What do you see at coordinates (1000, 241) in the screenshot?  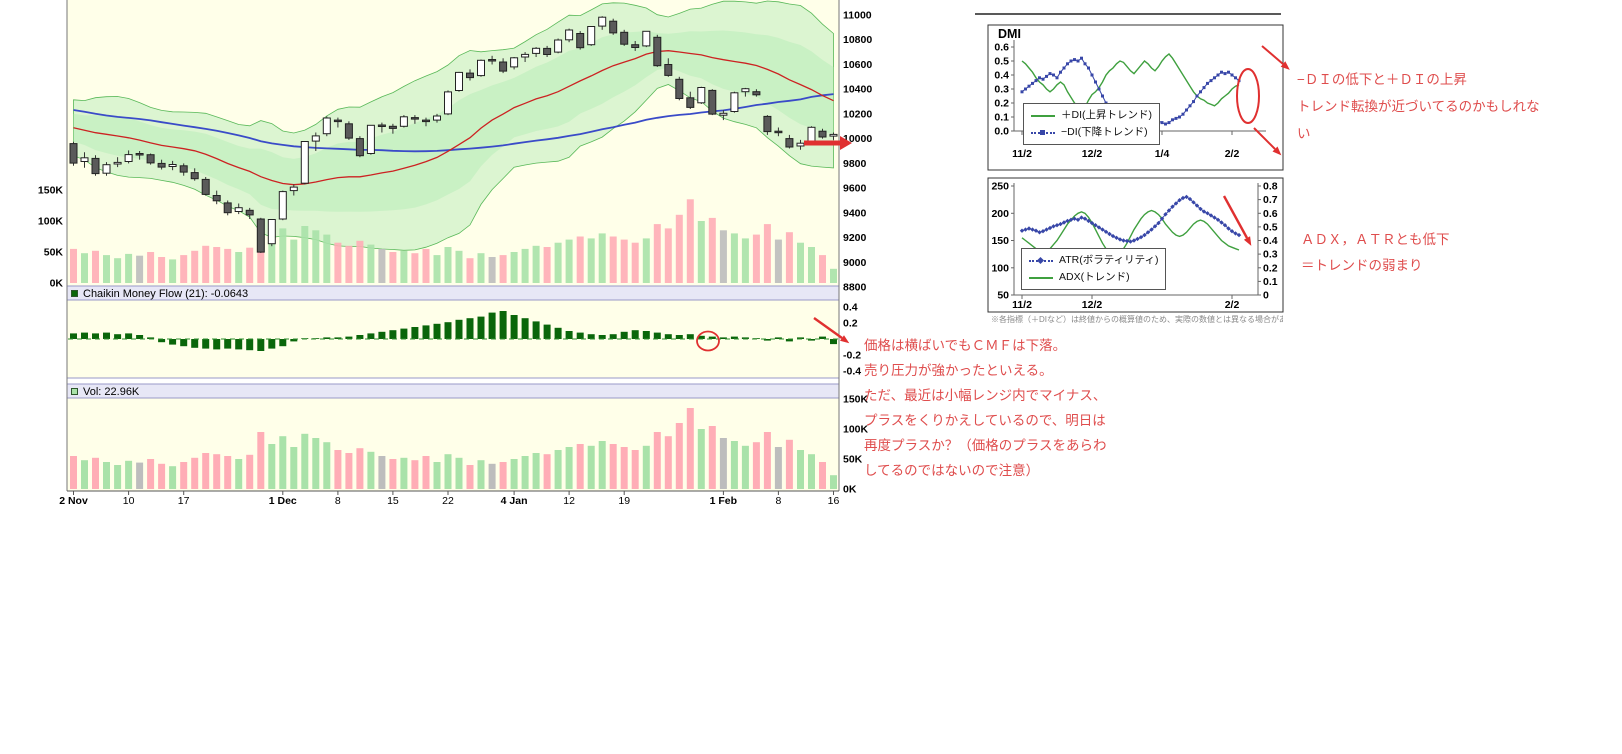 I see `atr-left-label: 150` at bounding box center [1000, 241].